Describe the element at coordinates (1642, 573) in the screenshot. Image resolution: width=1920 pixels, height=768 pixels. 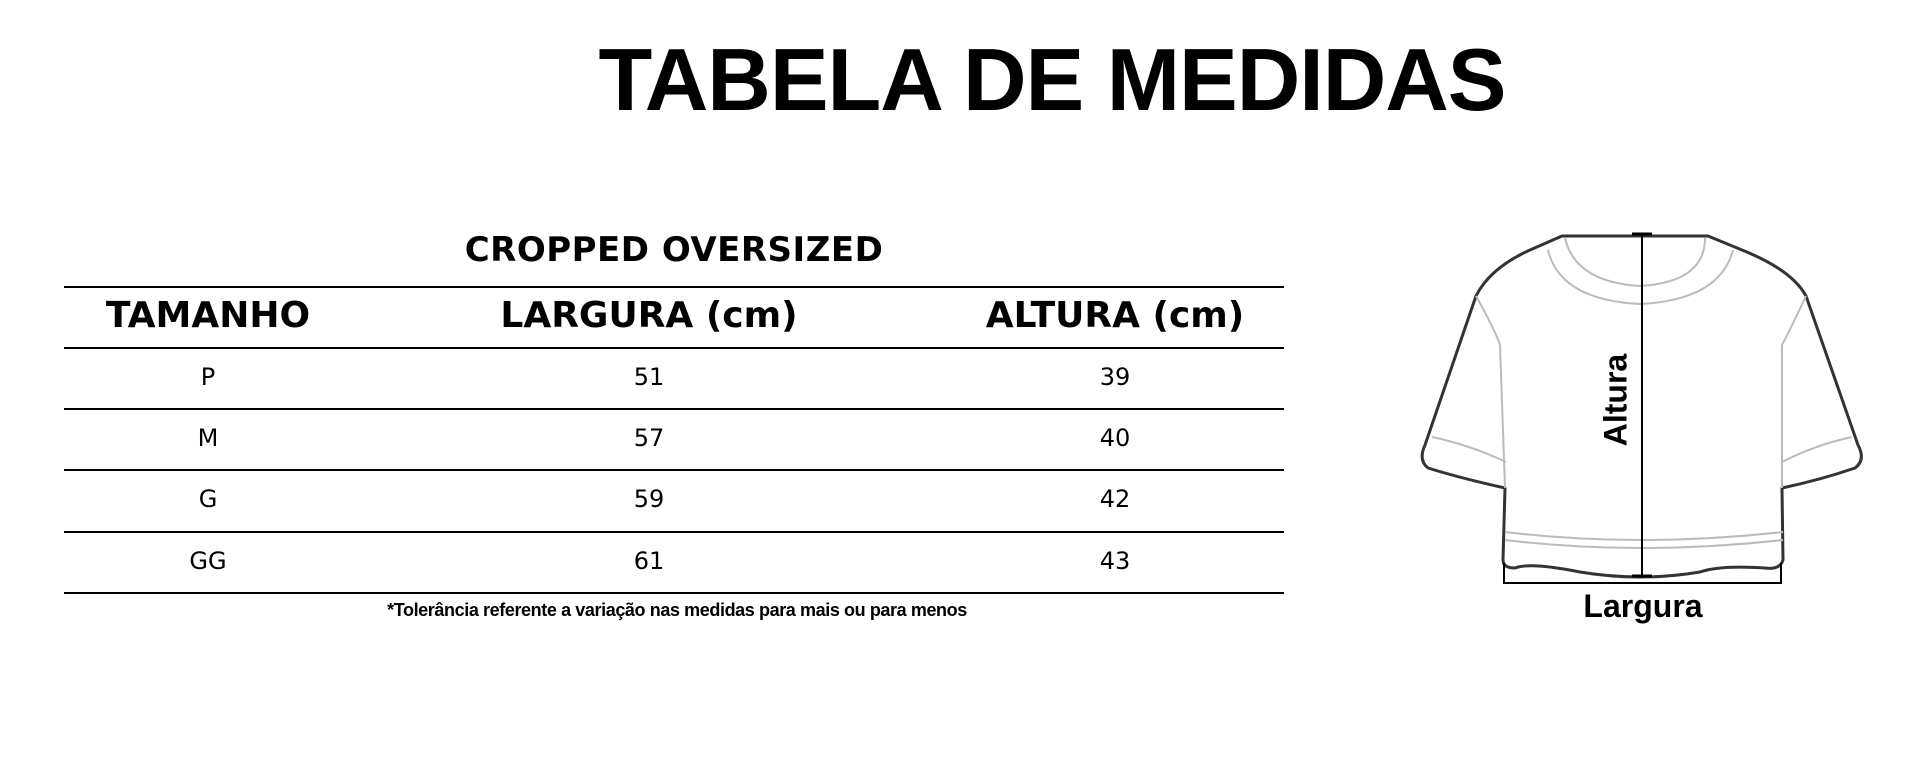
I see `width-measure-bracket` at that location.